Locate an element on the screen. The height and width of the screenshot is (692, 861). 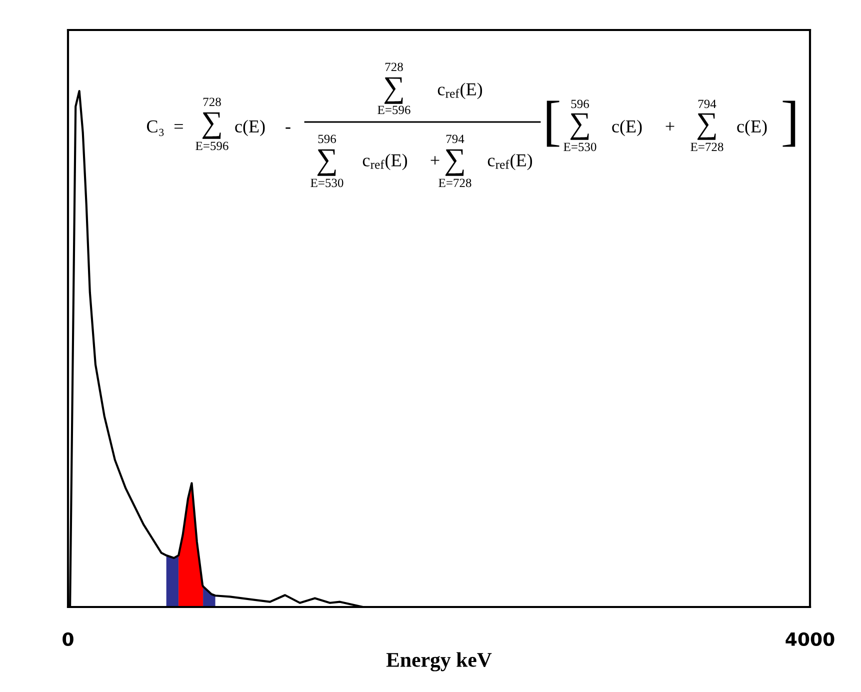
x-tick-label: 4000 is located at coordinates (810, 639).